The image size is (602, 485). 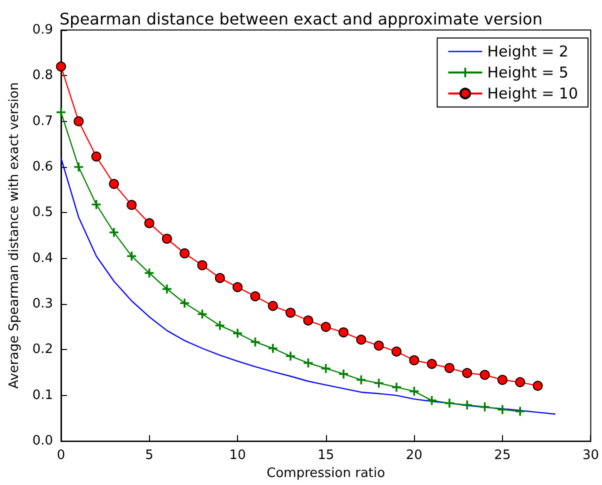 I want to click on chart-title: Spearman distance between exact and approximate version, so click(x=301, y=19).